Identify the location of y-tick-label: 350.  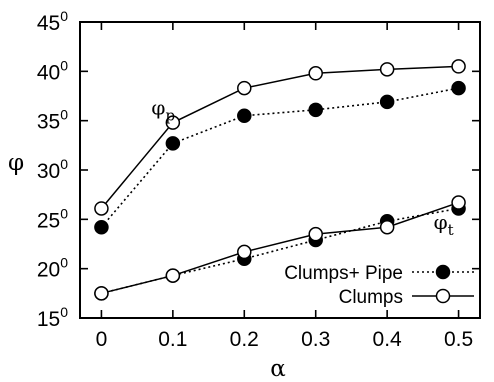
(52, 120).